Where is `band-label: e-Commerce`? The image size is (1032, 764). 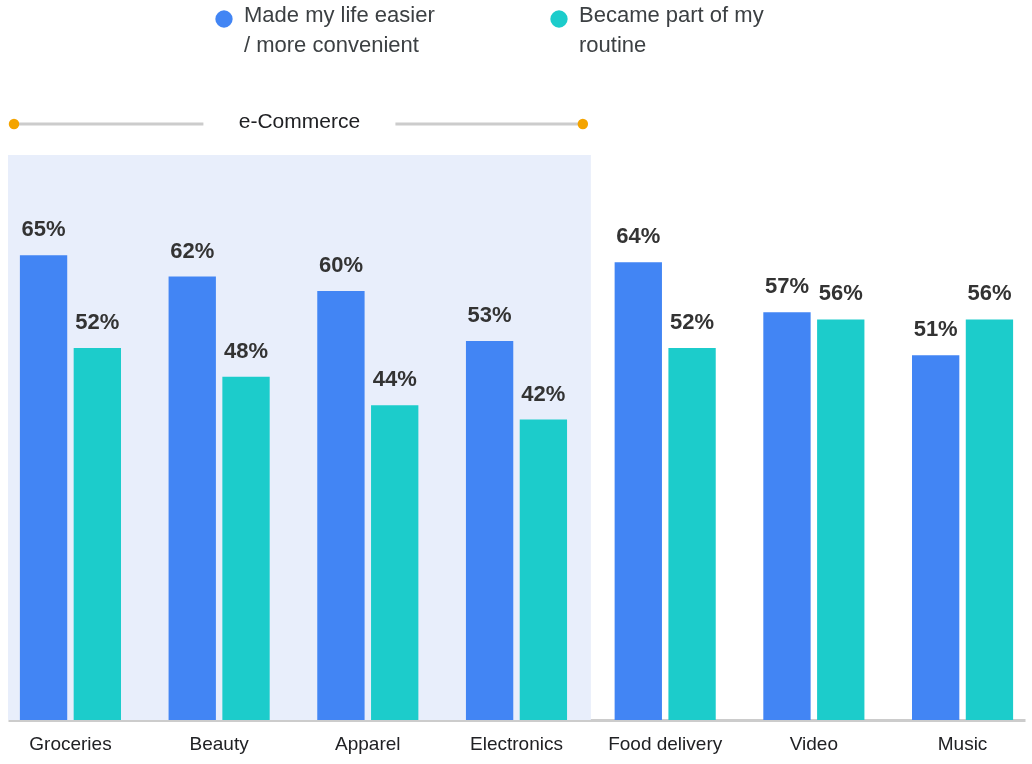
band-label: e-Commerce is located at coordinates (299, 120).